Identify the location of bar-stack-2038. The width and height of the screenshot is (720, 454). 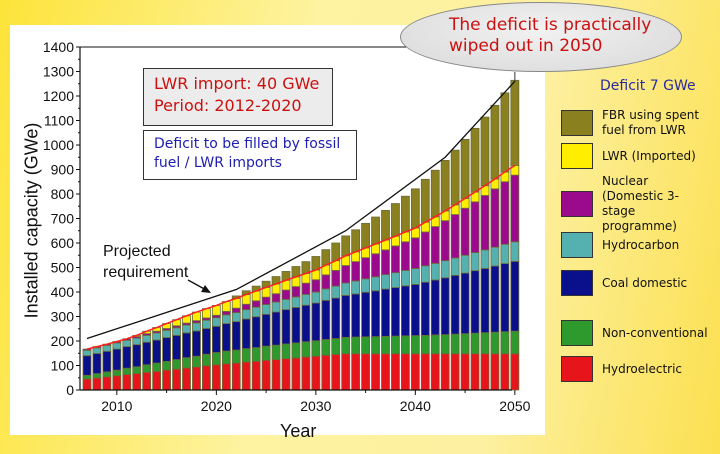
(395, 297).